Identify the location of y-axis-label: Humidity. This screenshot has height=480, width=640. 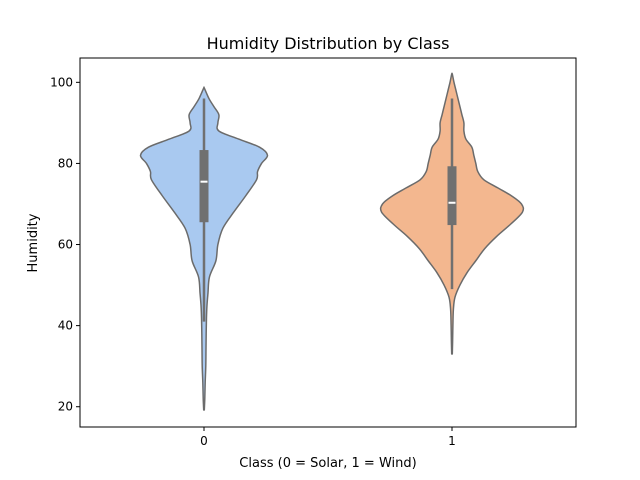
(33, 242).